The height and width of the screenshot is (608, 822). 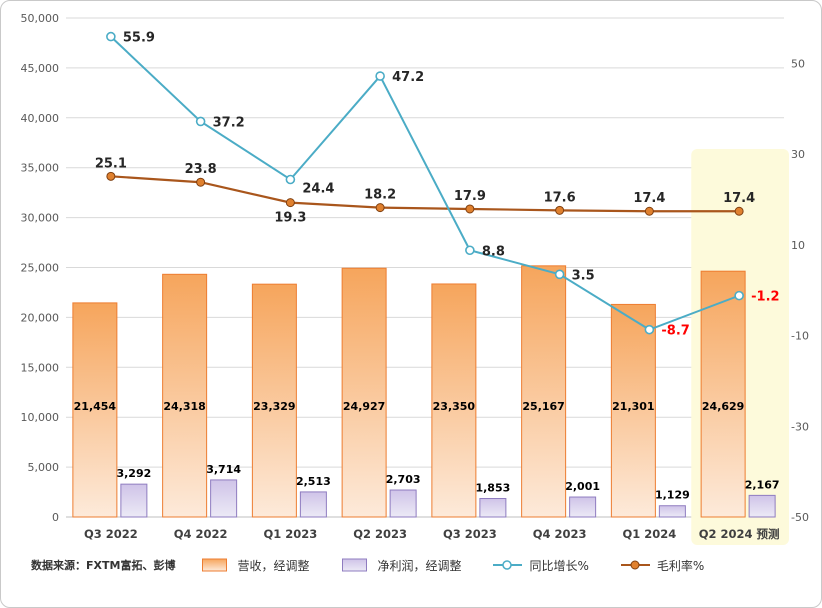 What do you see at coordinates (723, 406) in the screenshot?
I see `revenue-value-label: 24,629` at bounding box center [723, 406].